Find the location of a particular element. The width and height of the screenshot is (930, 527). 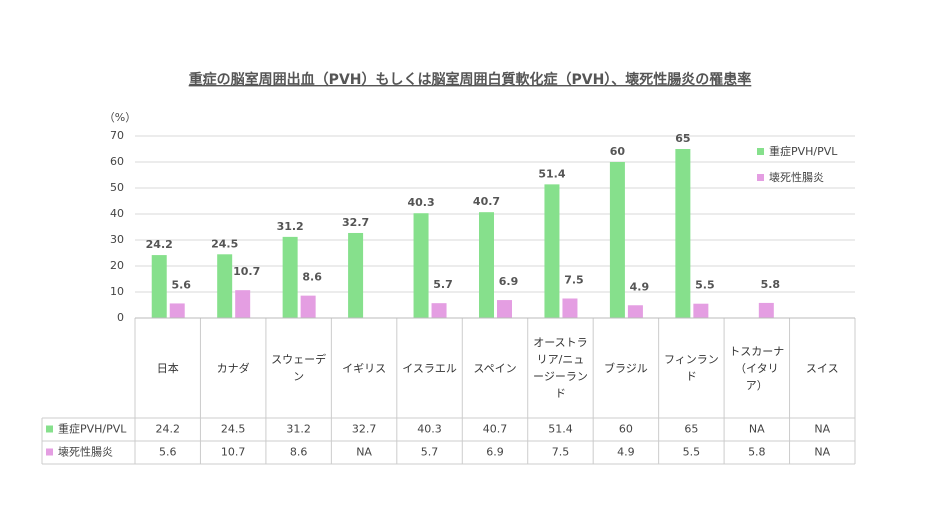

y-tick-label: 60 is located at coordinates (117, 161).